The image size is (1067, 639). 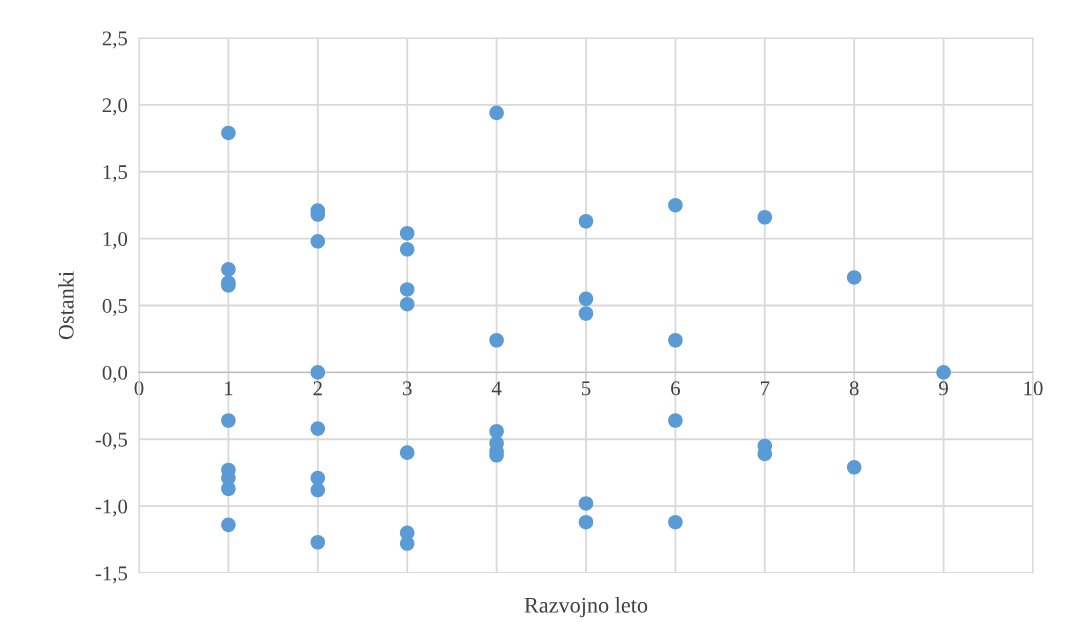 What do you see at coordinates (943, 388) in the screenshot?
I see `x-tick-label: 9` at bounding box center [943, 388].